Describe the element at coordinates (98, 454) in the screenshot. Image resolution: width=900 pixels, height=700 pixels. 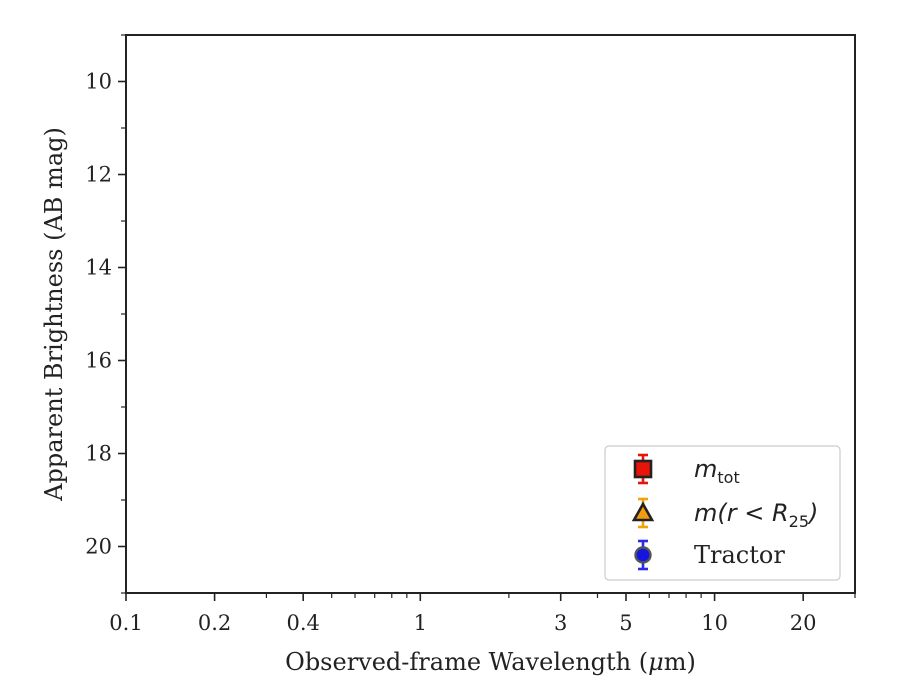
I see `y-tick-label: 18` at that location.